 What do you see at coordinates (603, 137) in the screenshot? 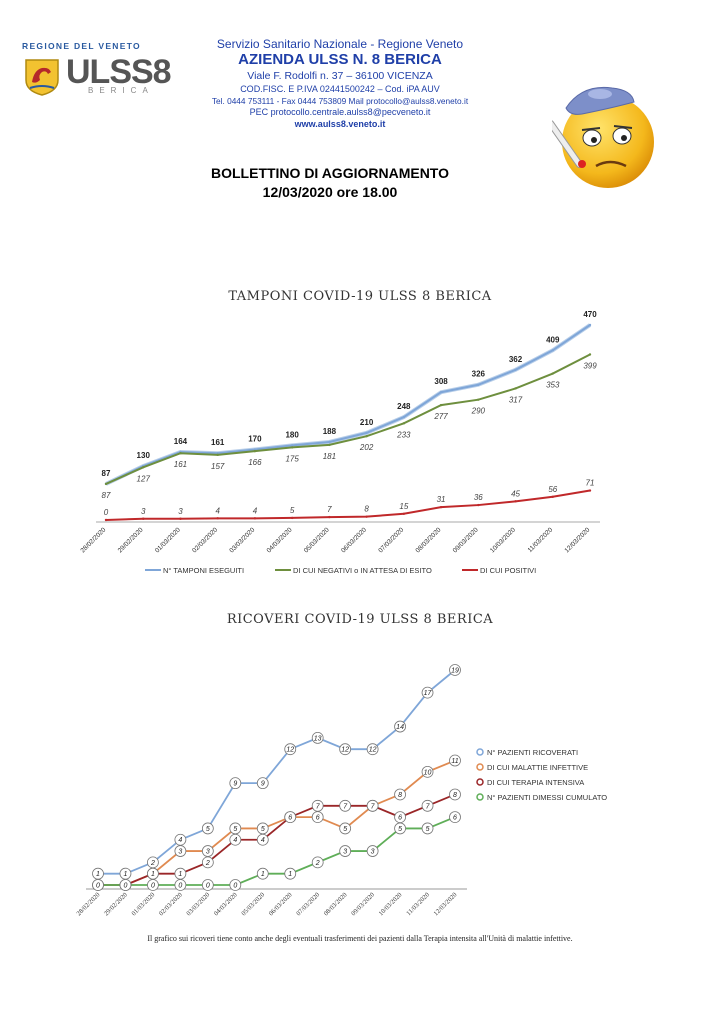
I see `sick-emoji-icon` at bounding box center [603, 137].